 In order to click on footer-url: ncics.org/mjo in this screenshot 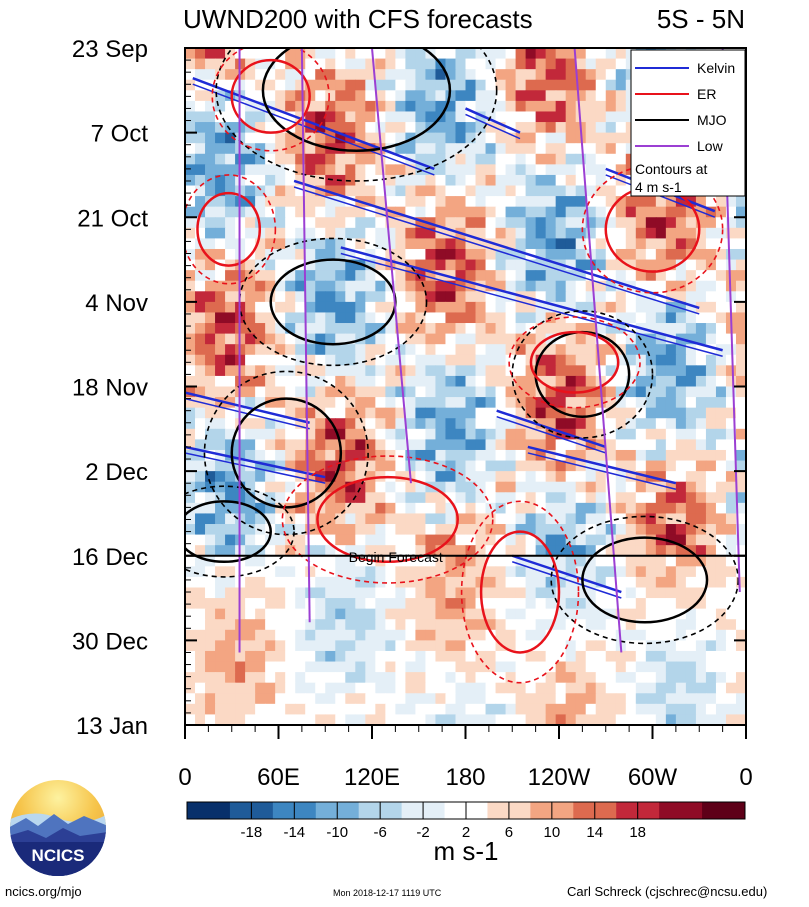, I will do `click(43, 891)`.